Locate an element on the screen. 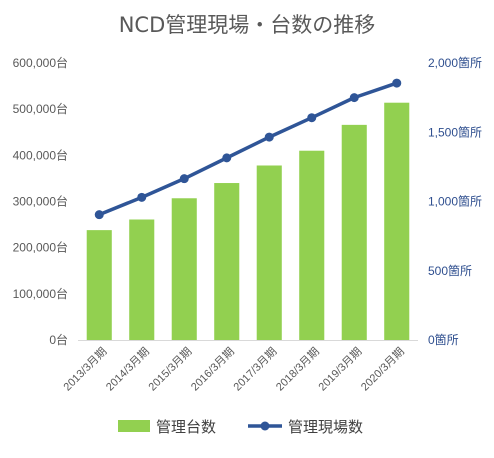 The height and width of the screenshot is (458, 494). legend-label-kanri-daisu: 管理台数 is located at coordinates (186, 427).